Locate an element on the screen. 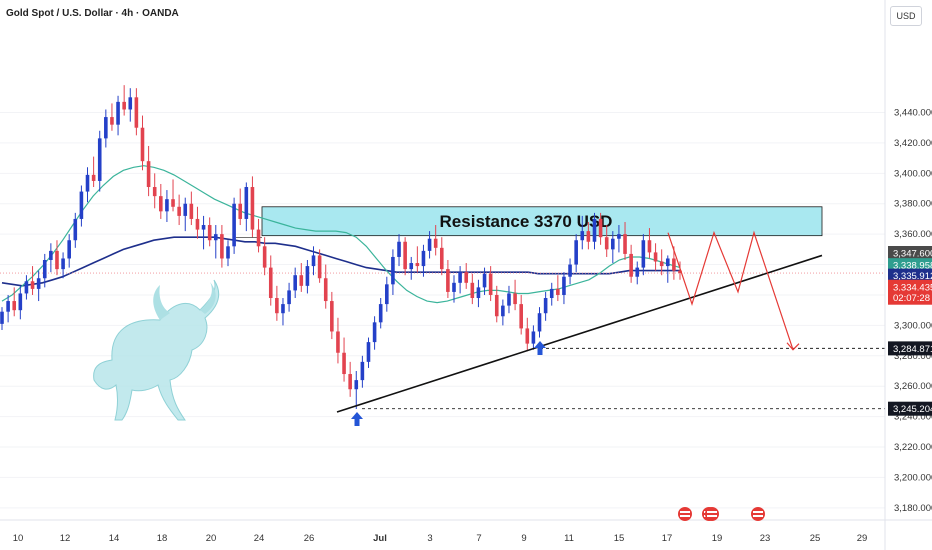 The height and width of the screenshot is (550, 932). projection-arrowhead is located at coordinates (793, 346).